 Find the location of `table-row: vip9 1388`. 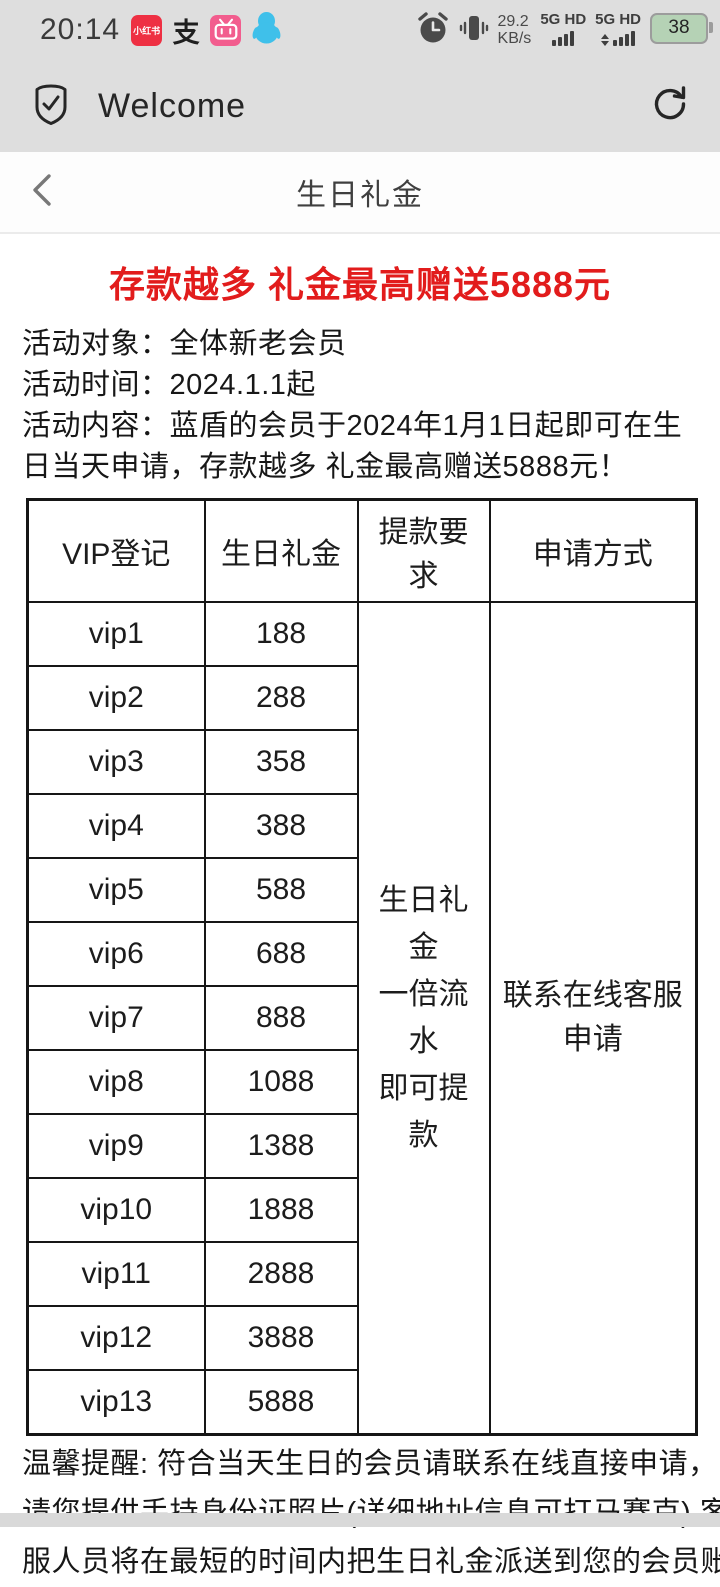

table-row: vip9 1388 is located at coordinates (361, 1146).